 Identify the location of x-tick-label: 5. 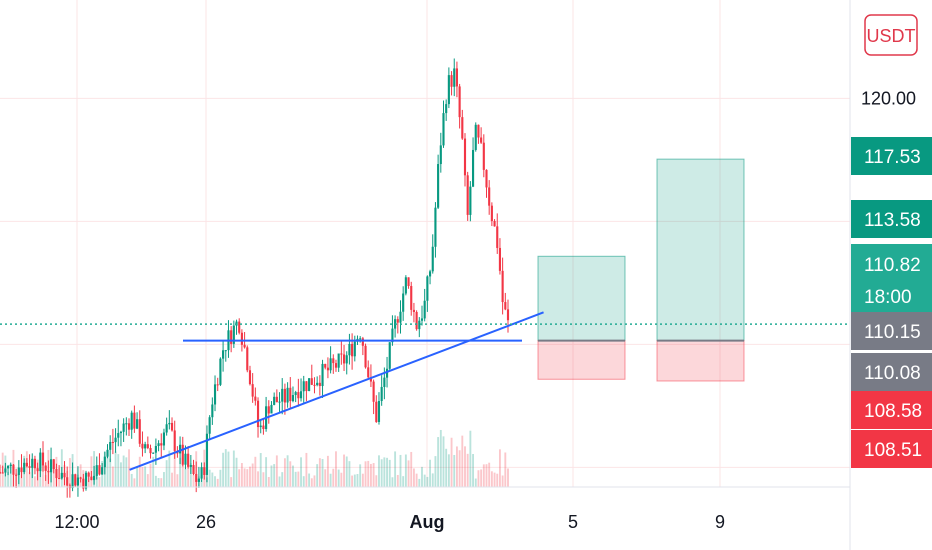
(573, 522).